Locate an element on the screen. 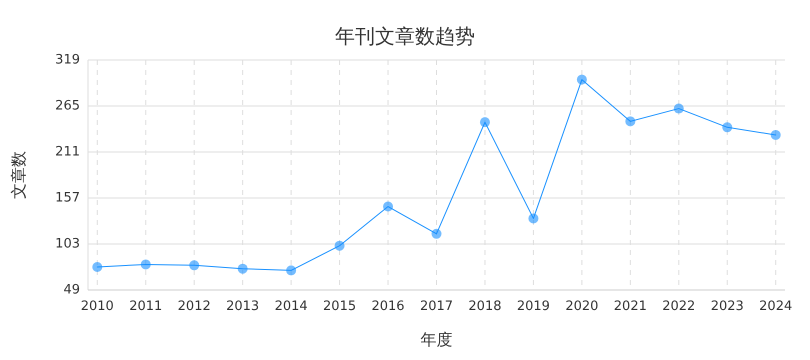 The width and height of the screenshot is (810, 360). y-tick-label: 157 is located at coordinates (67, 198).